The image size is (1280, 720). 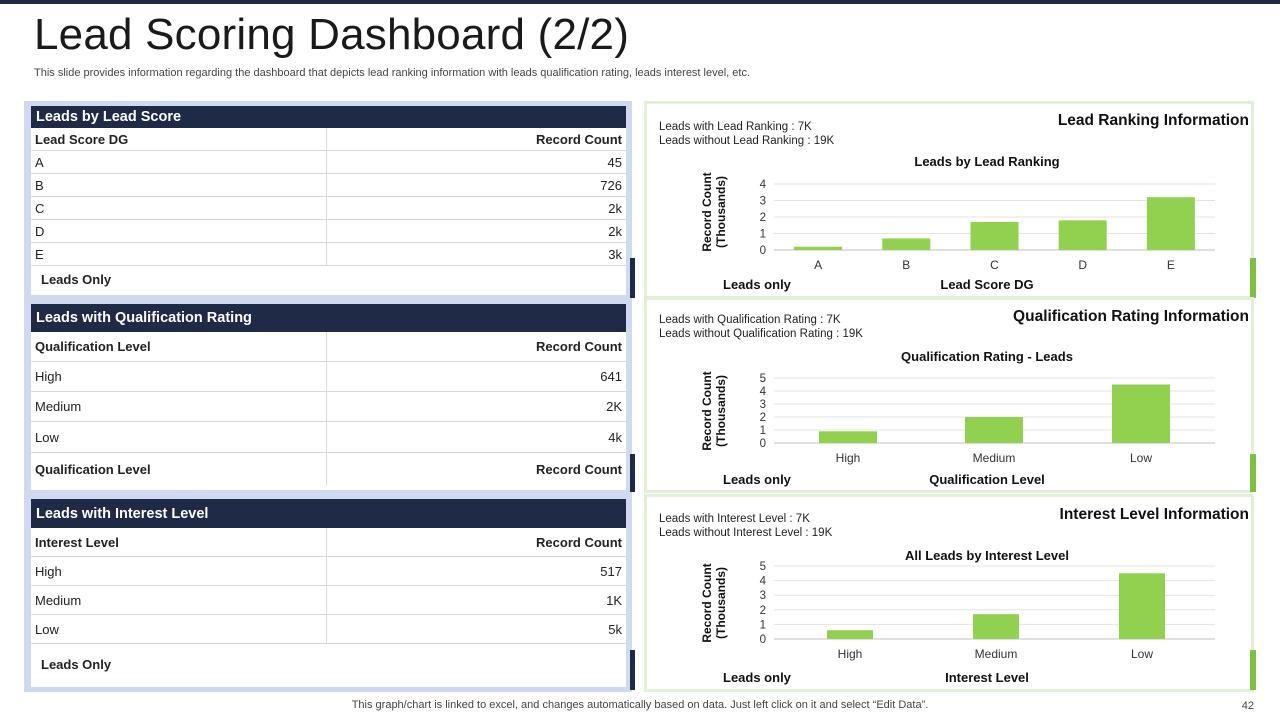 What do you see at coordinates (747, 141) in the screenshot?
I see `info-line: Leads without Lead Ranking : 19K` at bounding box center [747, 141].